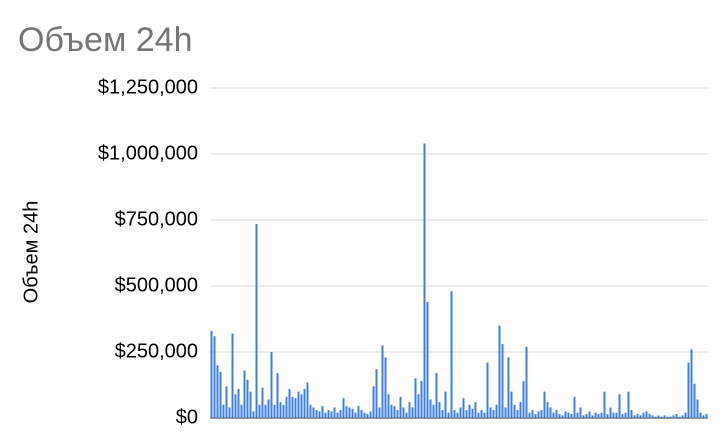  I want to click on chart-title: Объем 24h, so click(105, 40).